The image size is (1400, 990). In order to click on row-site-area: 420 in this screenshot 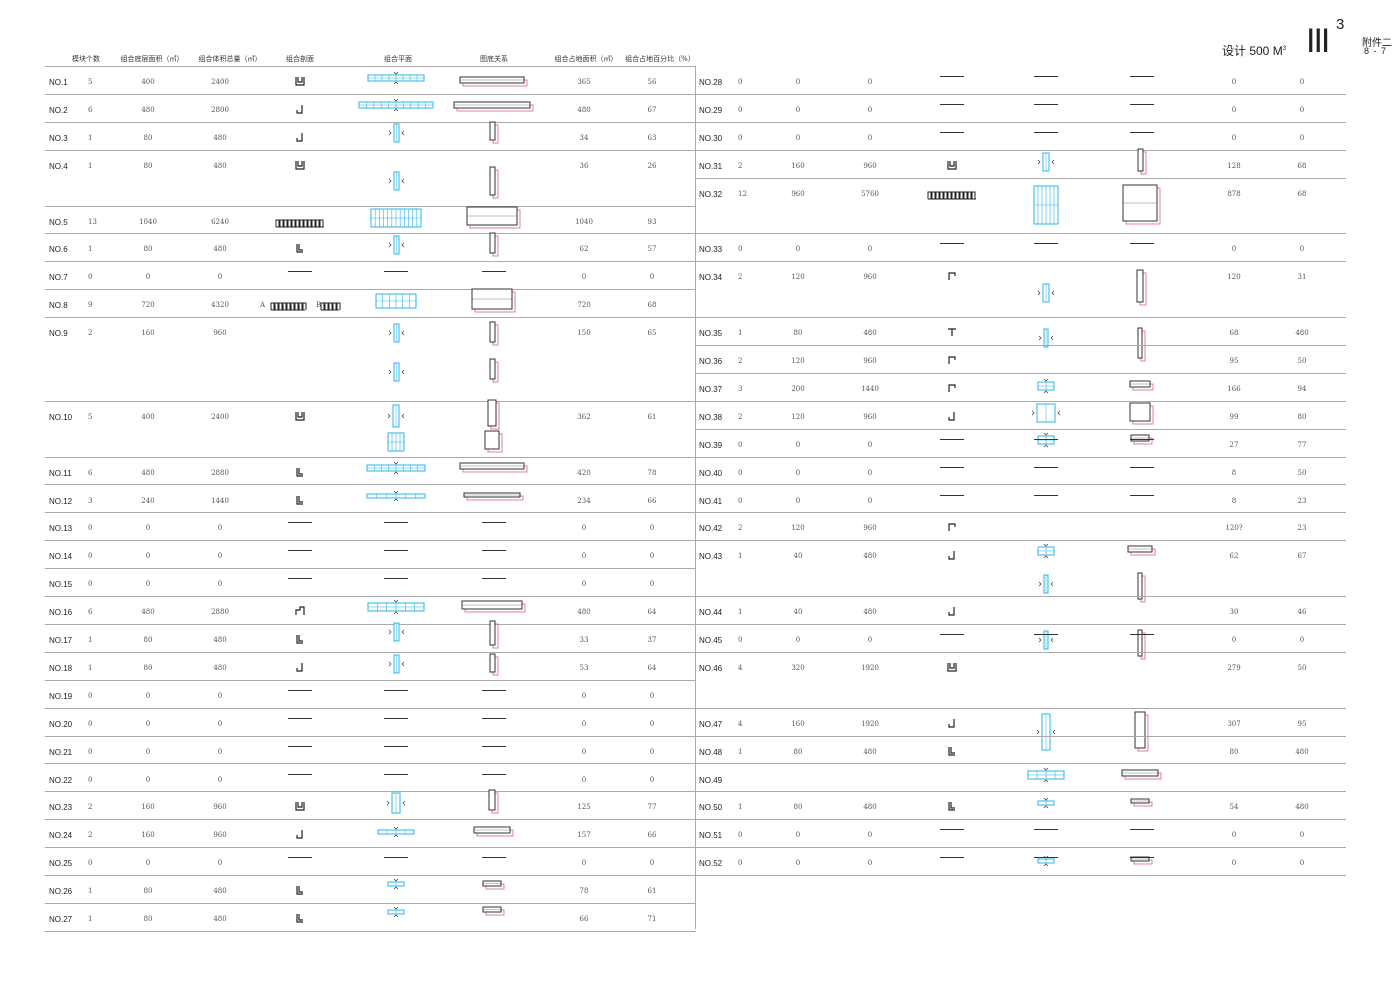, I will do `click(584, 472)`.